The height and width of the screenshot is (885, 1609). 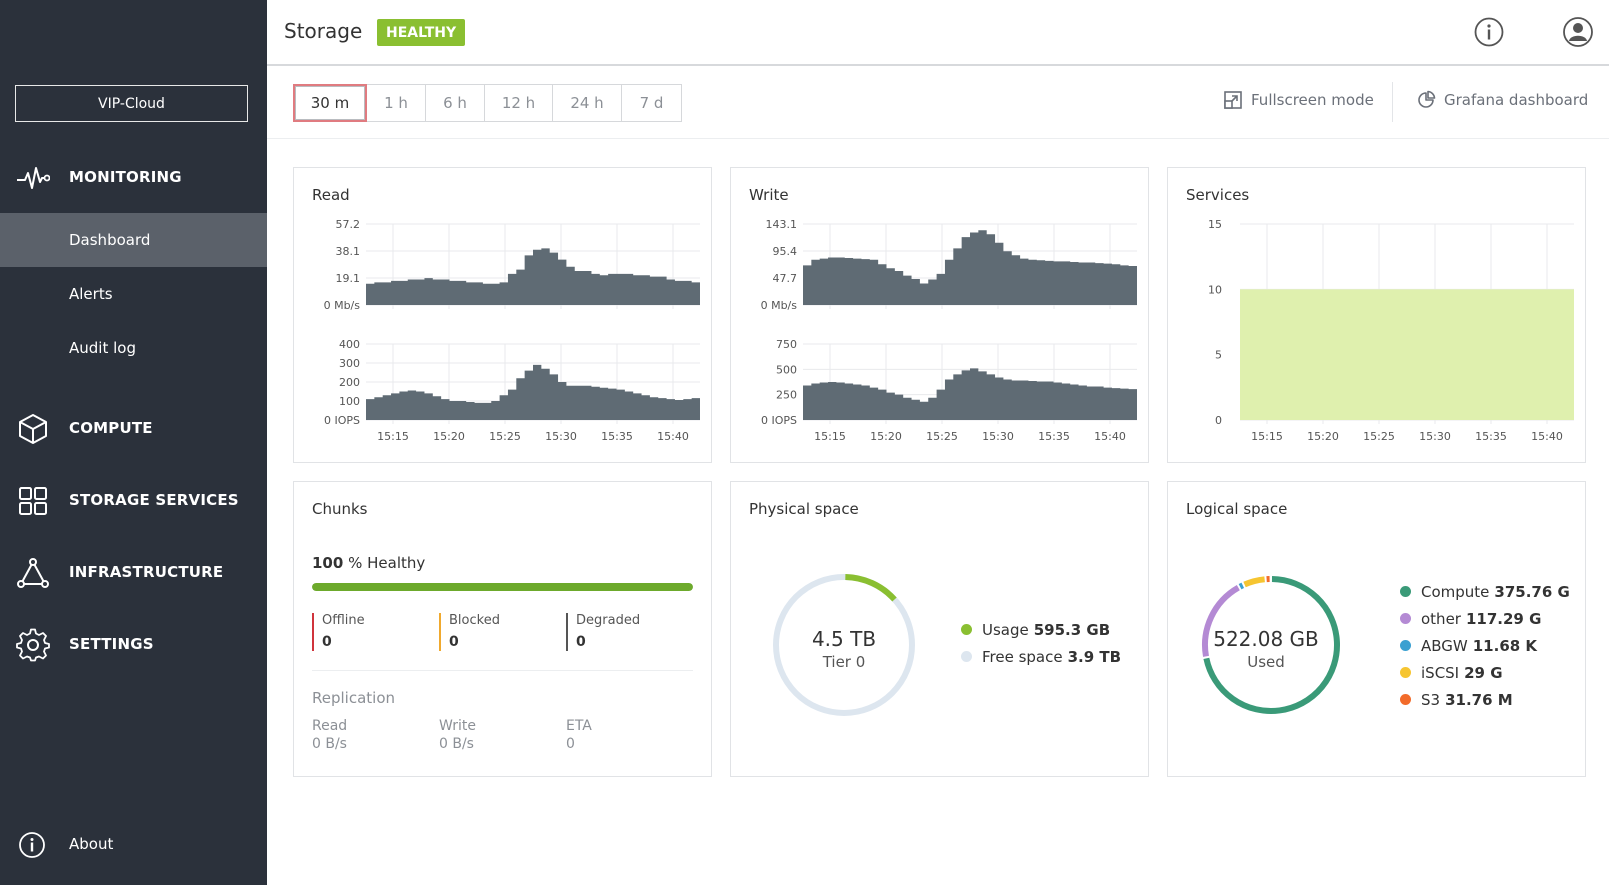 I want to click on physical-space-donut, so click(x=844, y=645).